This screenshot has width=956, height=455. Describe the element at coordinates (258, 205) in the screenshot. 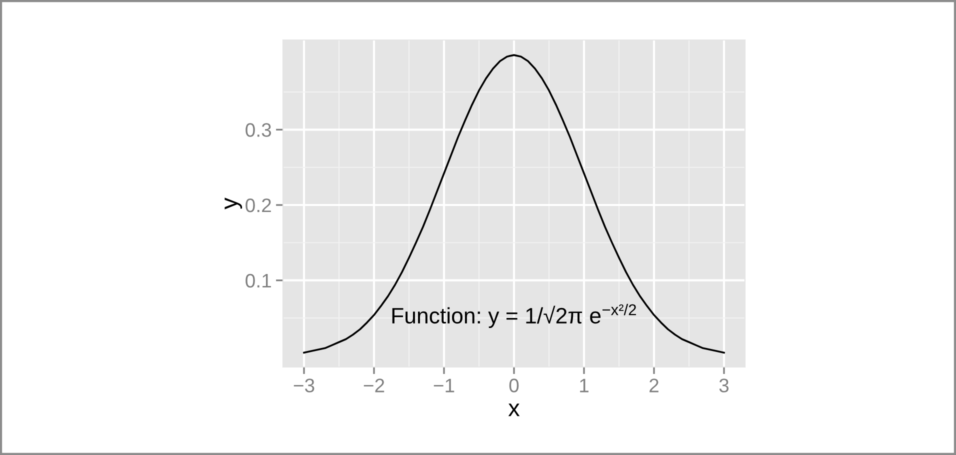

I see `y-tick-label: 0.2` at that location.